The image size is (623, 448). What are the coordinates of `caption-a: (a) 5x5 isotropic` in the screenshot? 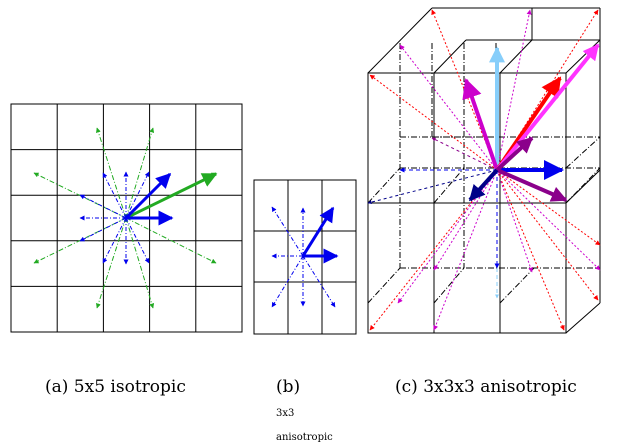 It's located at (115, 387).